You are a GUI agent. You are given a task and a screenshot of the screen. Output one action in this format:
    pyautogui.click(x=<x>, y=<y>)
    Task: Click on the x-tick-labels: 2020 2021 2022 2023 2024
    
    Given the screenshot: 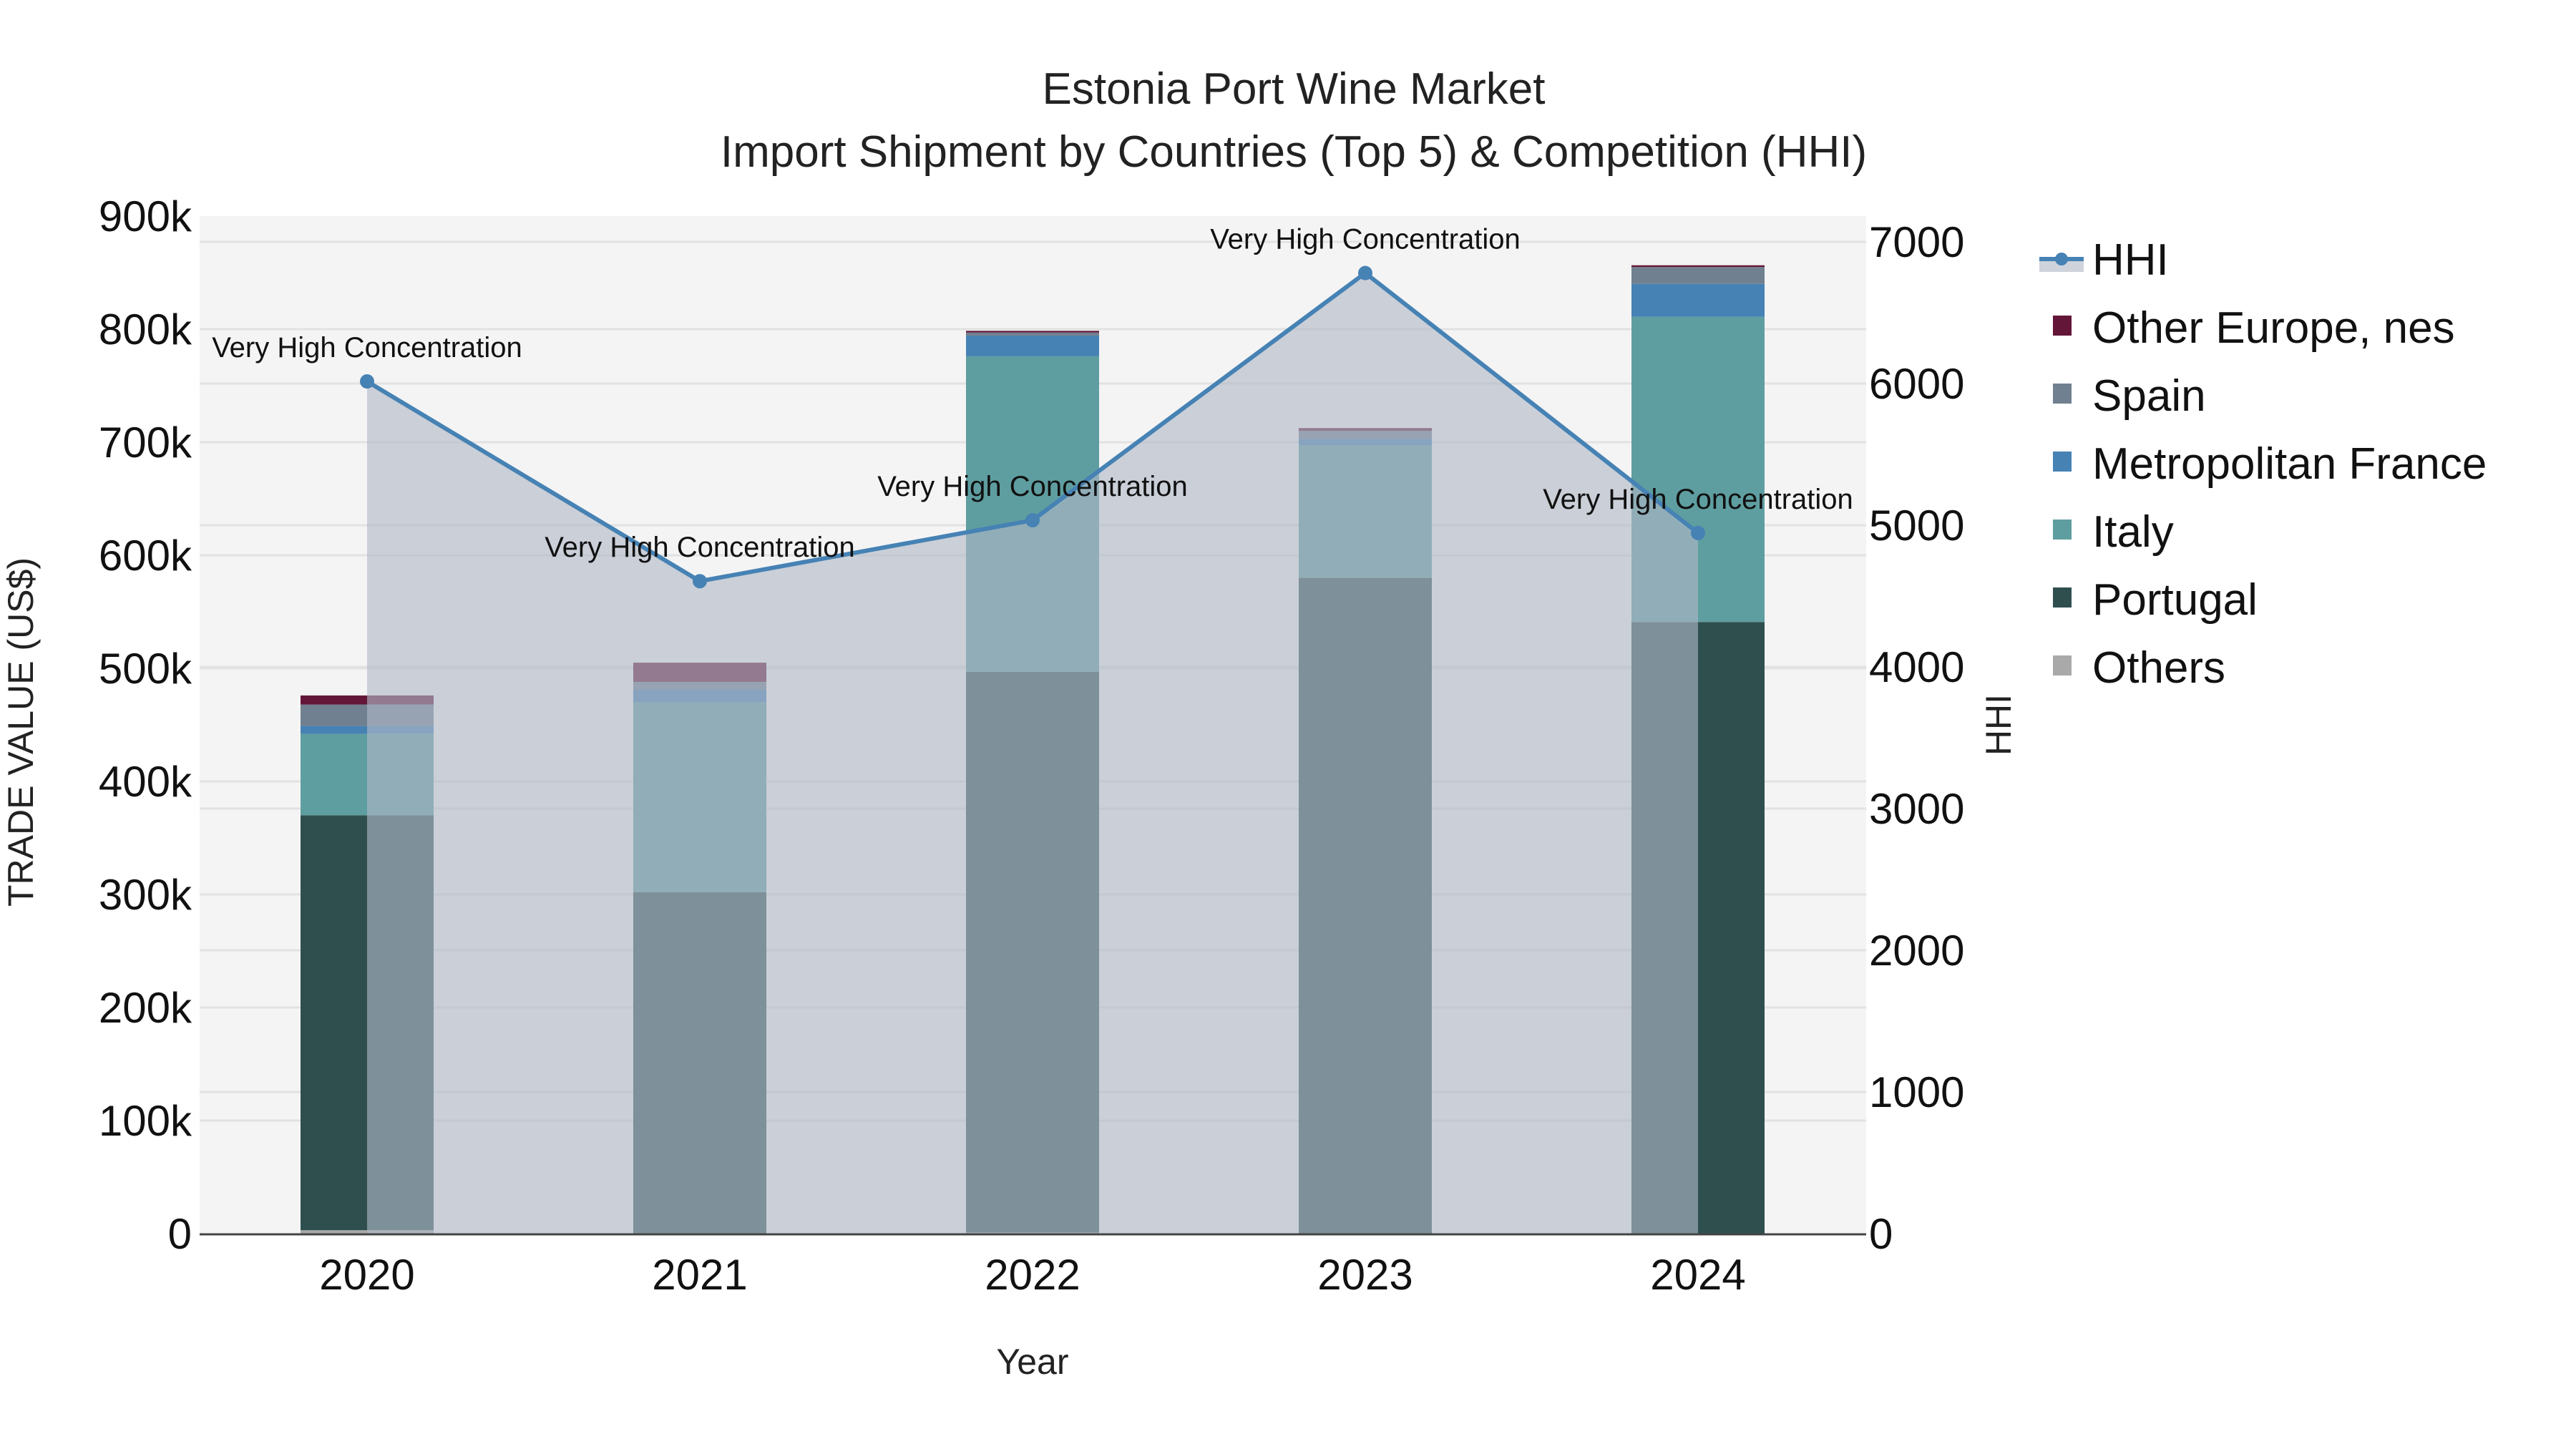 What is the action you would take?
    pyautogui.click(x=1032, y=1275)
    